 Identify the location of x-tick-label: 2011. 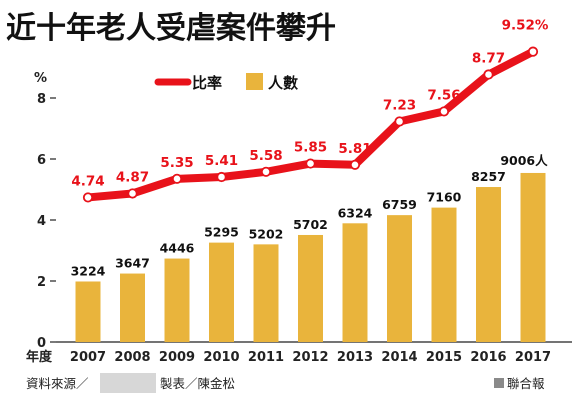
(266, 357).